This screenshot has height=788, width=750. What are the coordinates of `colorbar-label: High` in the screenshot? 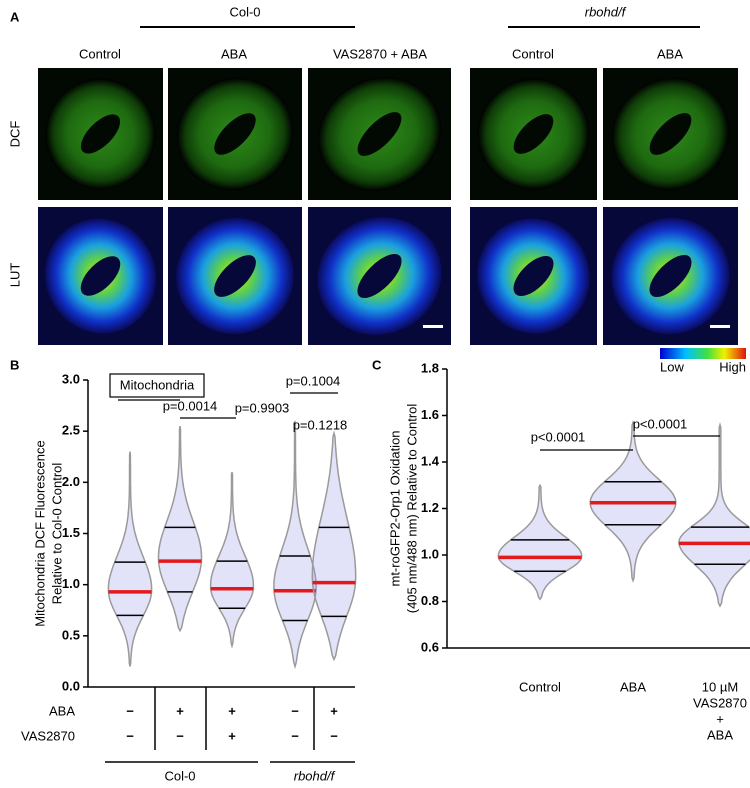 It's located at (732, 366).